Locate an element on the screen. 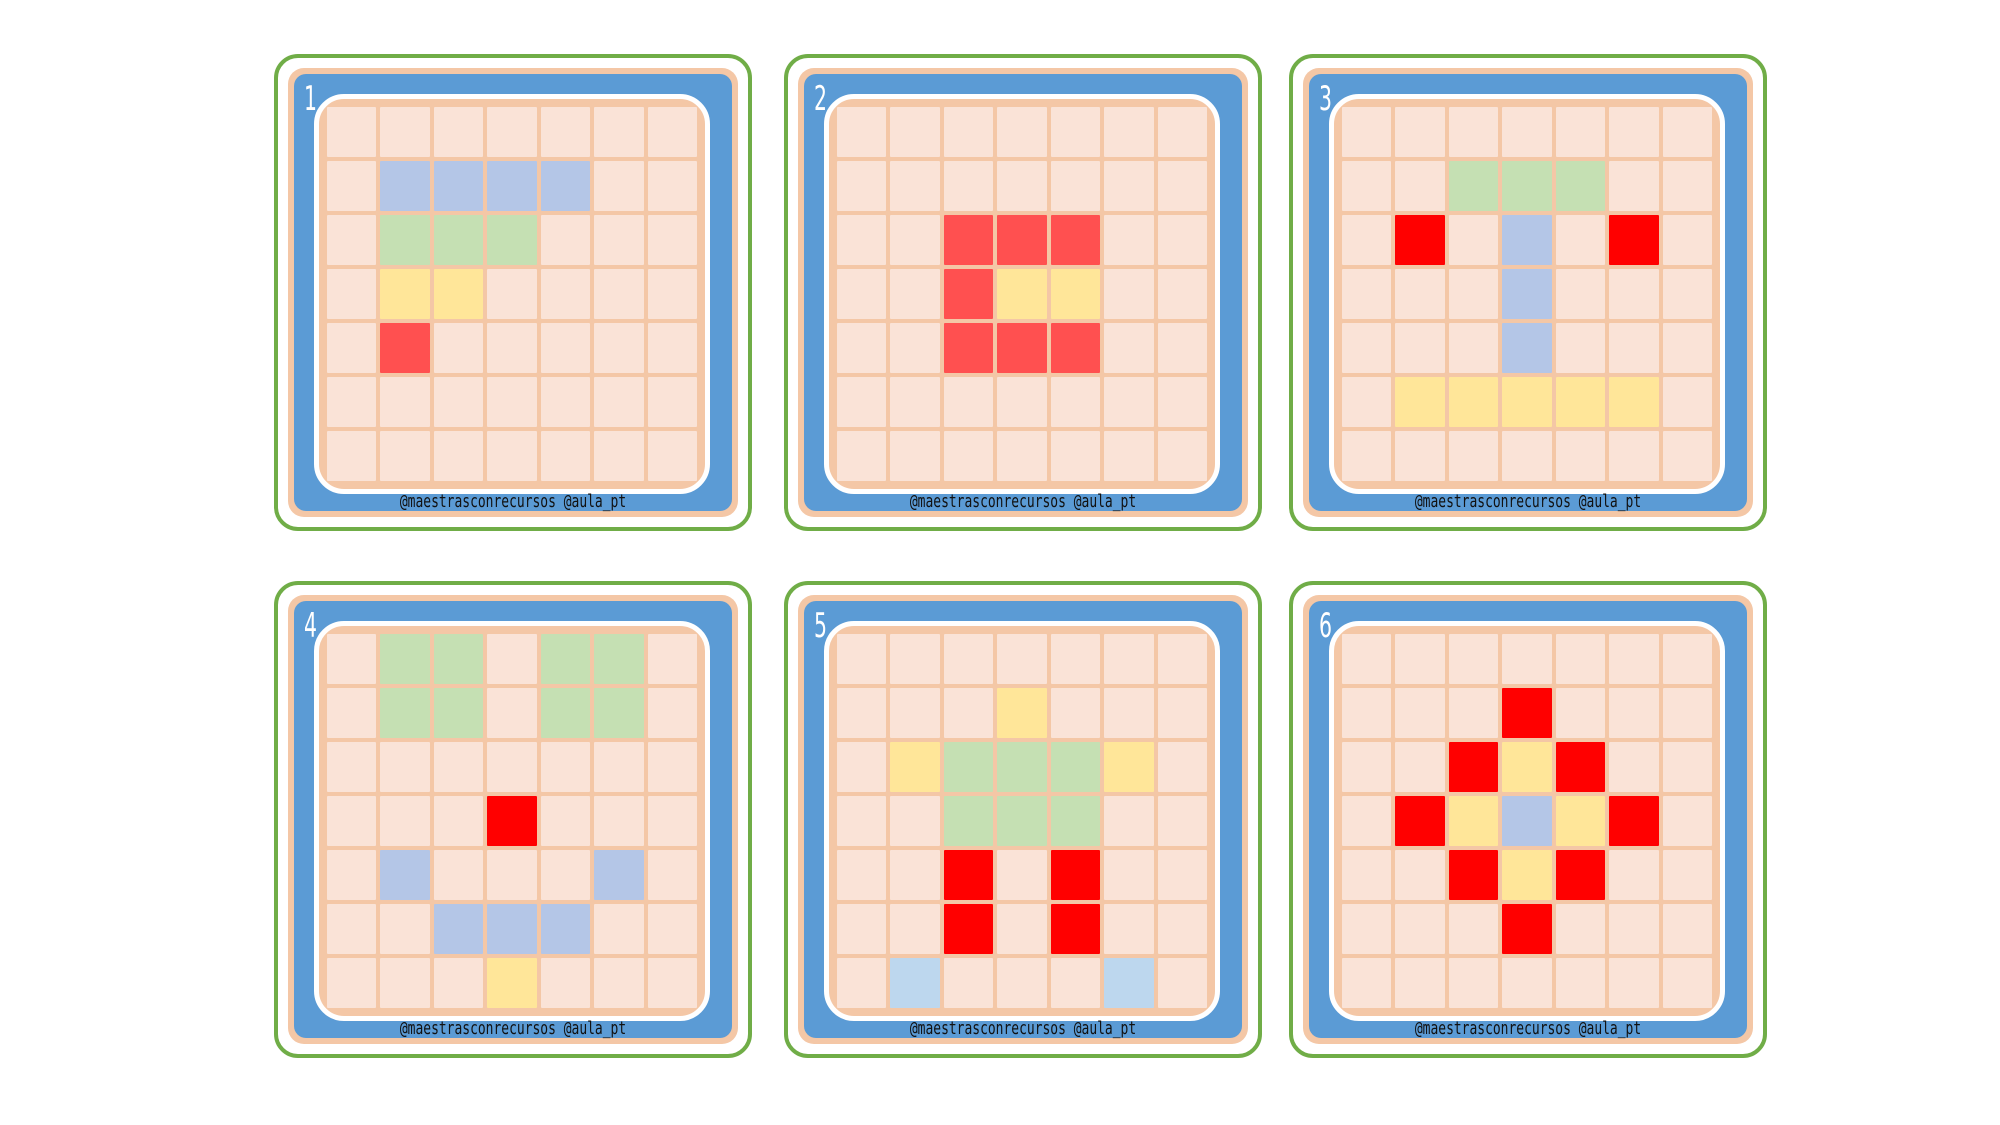  pattern-card-6: 6 @maestrasconrecursos @aula_pt is located at coordinates (1528, 819).